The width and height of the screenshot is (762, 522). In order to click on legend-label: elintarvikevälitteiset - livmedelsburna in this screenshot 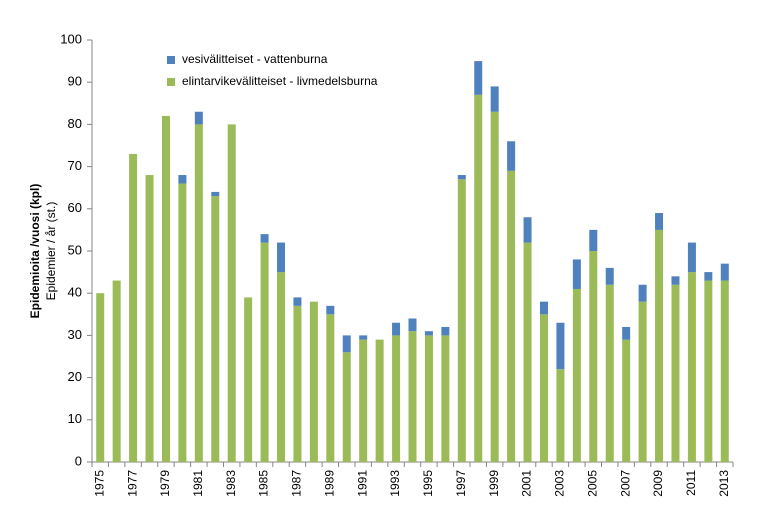, I will do `click(280, 81)`.